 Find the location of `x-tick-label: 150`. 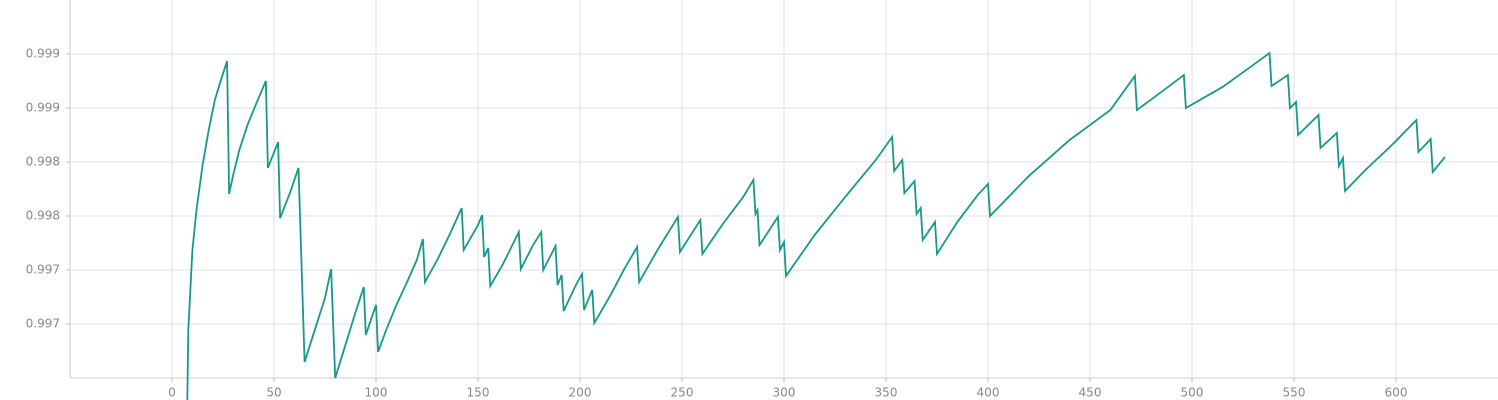

x-tick-label: 150 is located at coordinates (478, 393).